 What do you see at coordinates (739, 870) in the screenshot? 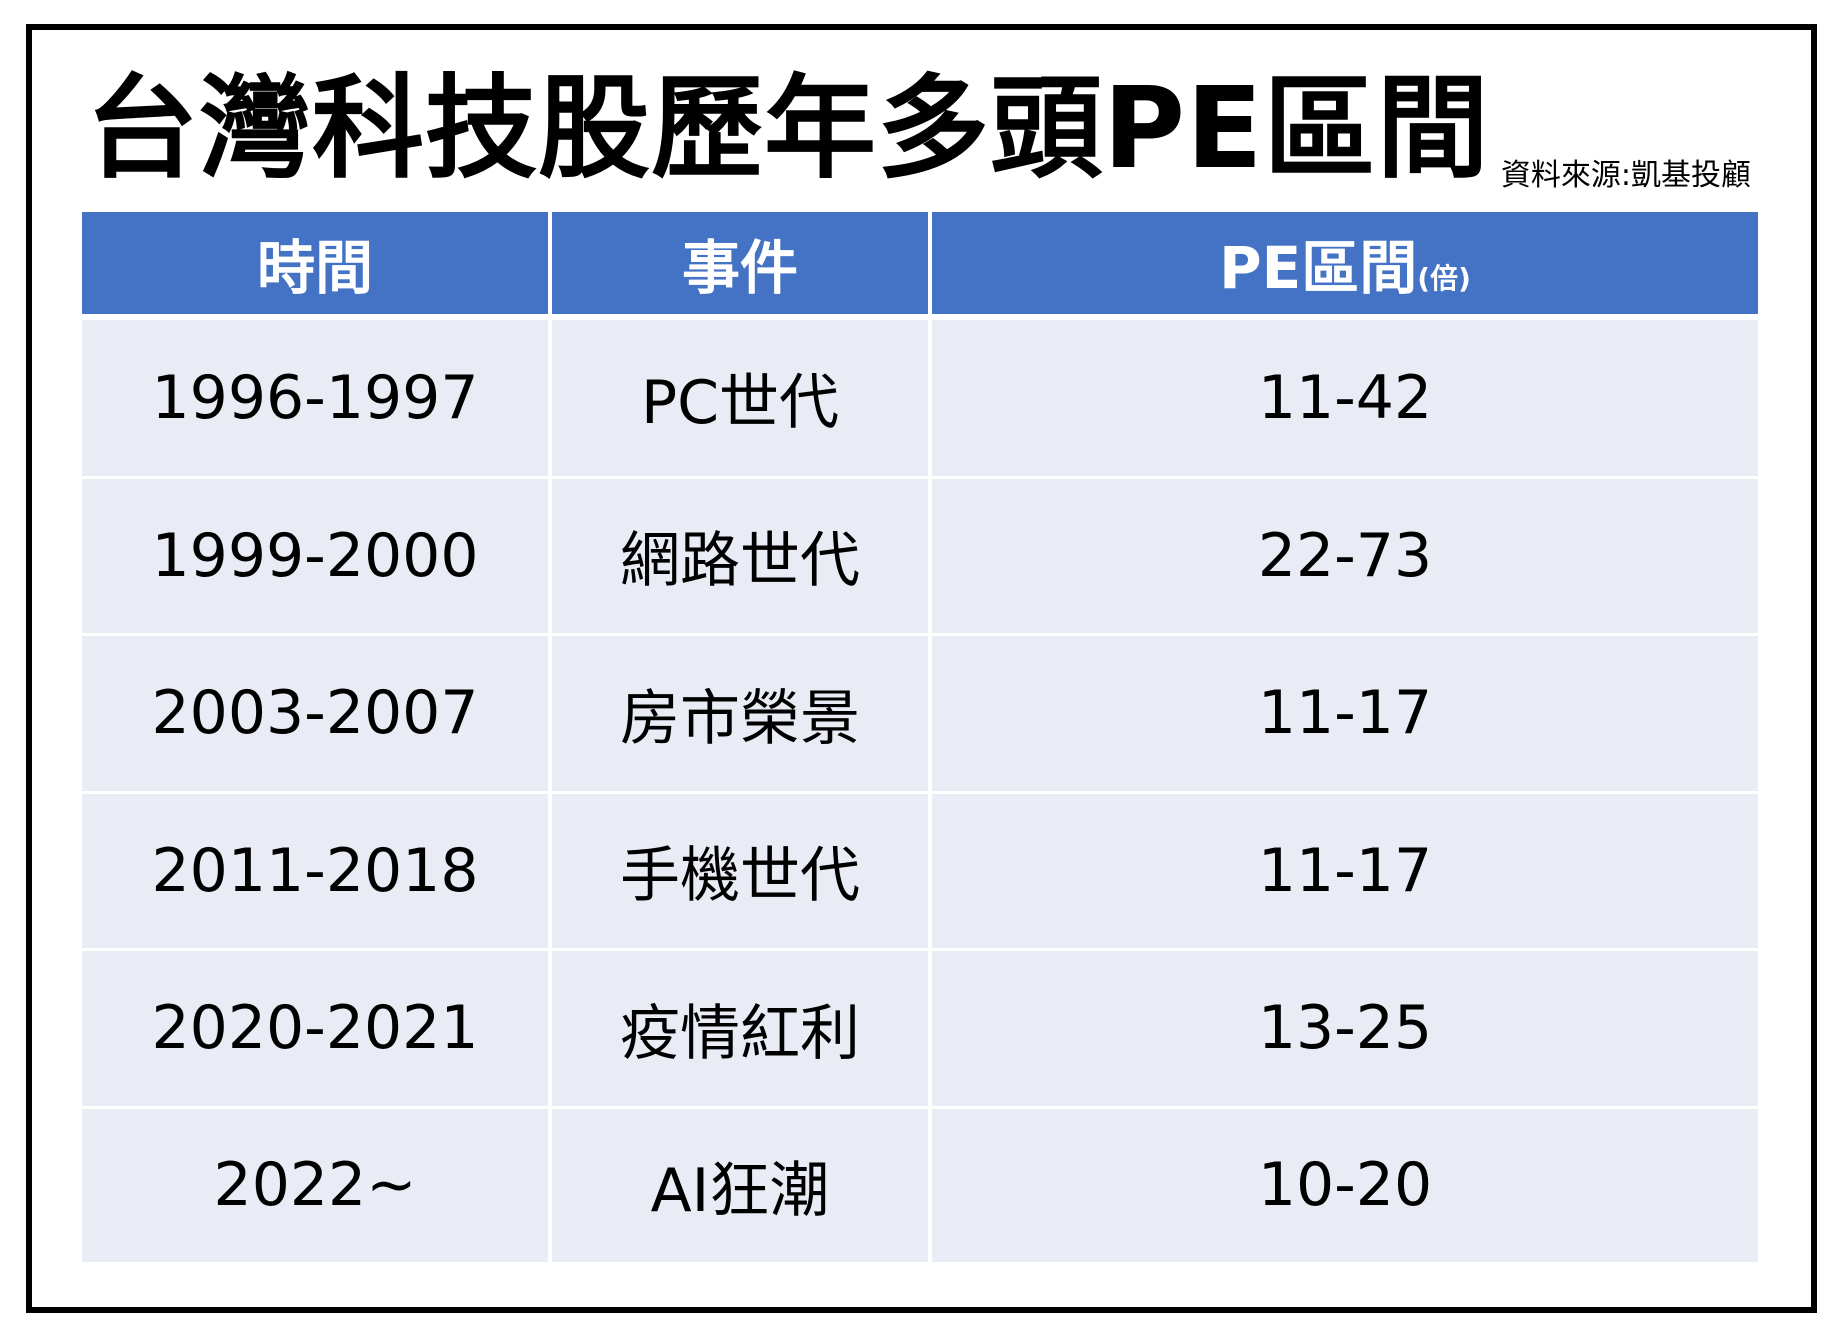
I see `cell-event: 手機世代` at bounding box center [739, 870].